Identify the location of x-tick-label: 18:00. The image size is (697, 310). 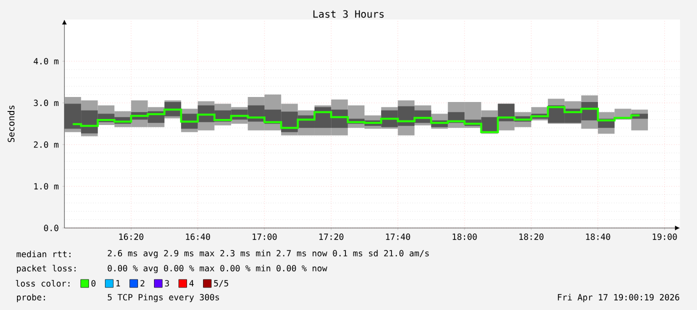
(464, 237).